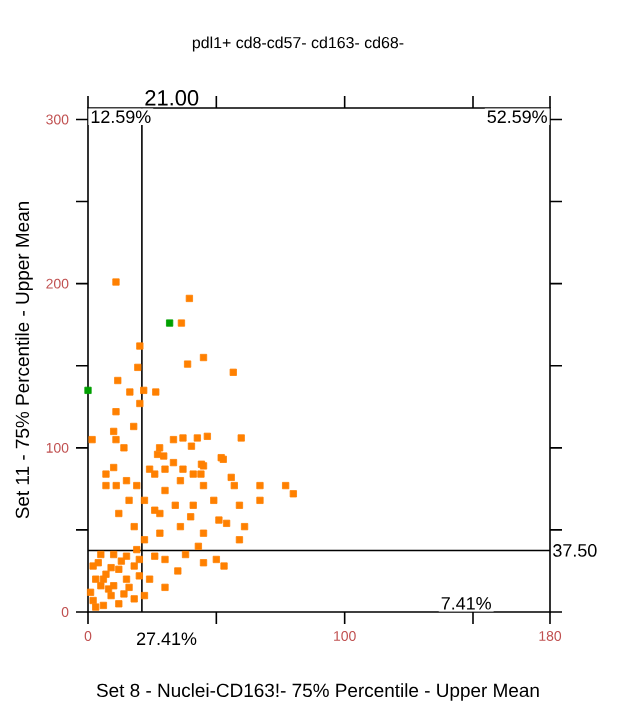 This screenshot has height=712, width=638. Describe the element at coordinates (172, 98) in the screenshot. I see `ref-line-label: 21.00` at that location.